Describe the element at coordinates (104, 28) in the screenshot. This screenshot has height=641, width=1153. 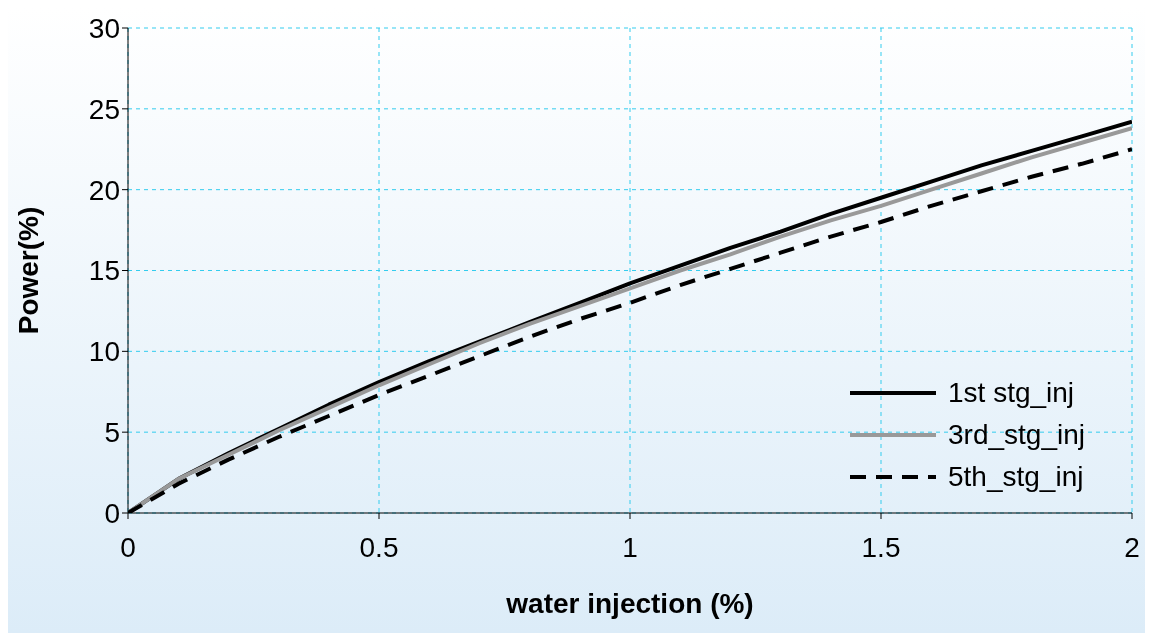
I see `y-tick-label: 30` at that location.